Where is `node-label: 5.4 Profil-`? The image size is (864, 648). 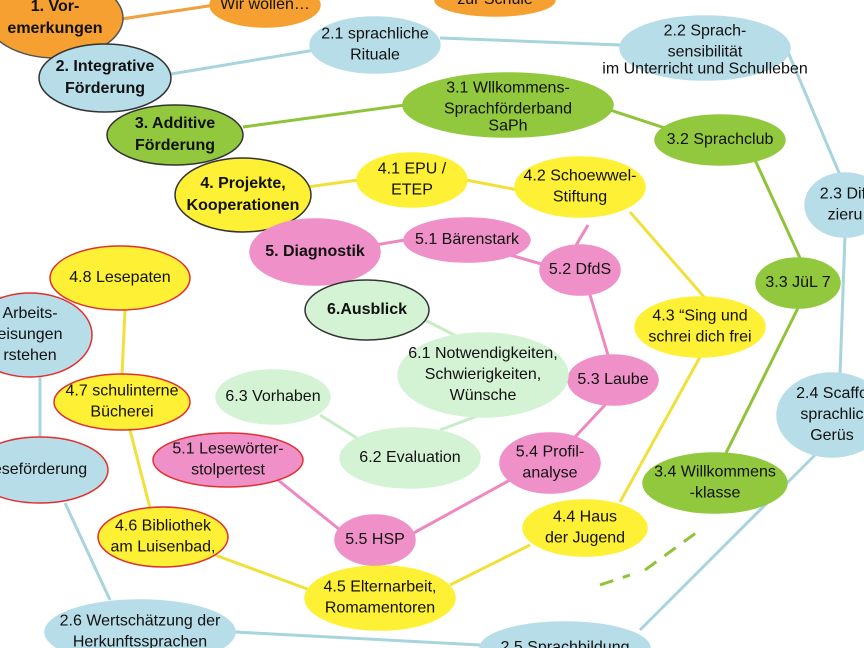 node-label: 5.4 Profil- is located at coordinates (550, 452).